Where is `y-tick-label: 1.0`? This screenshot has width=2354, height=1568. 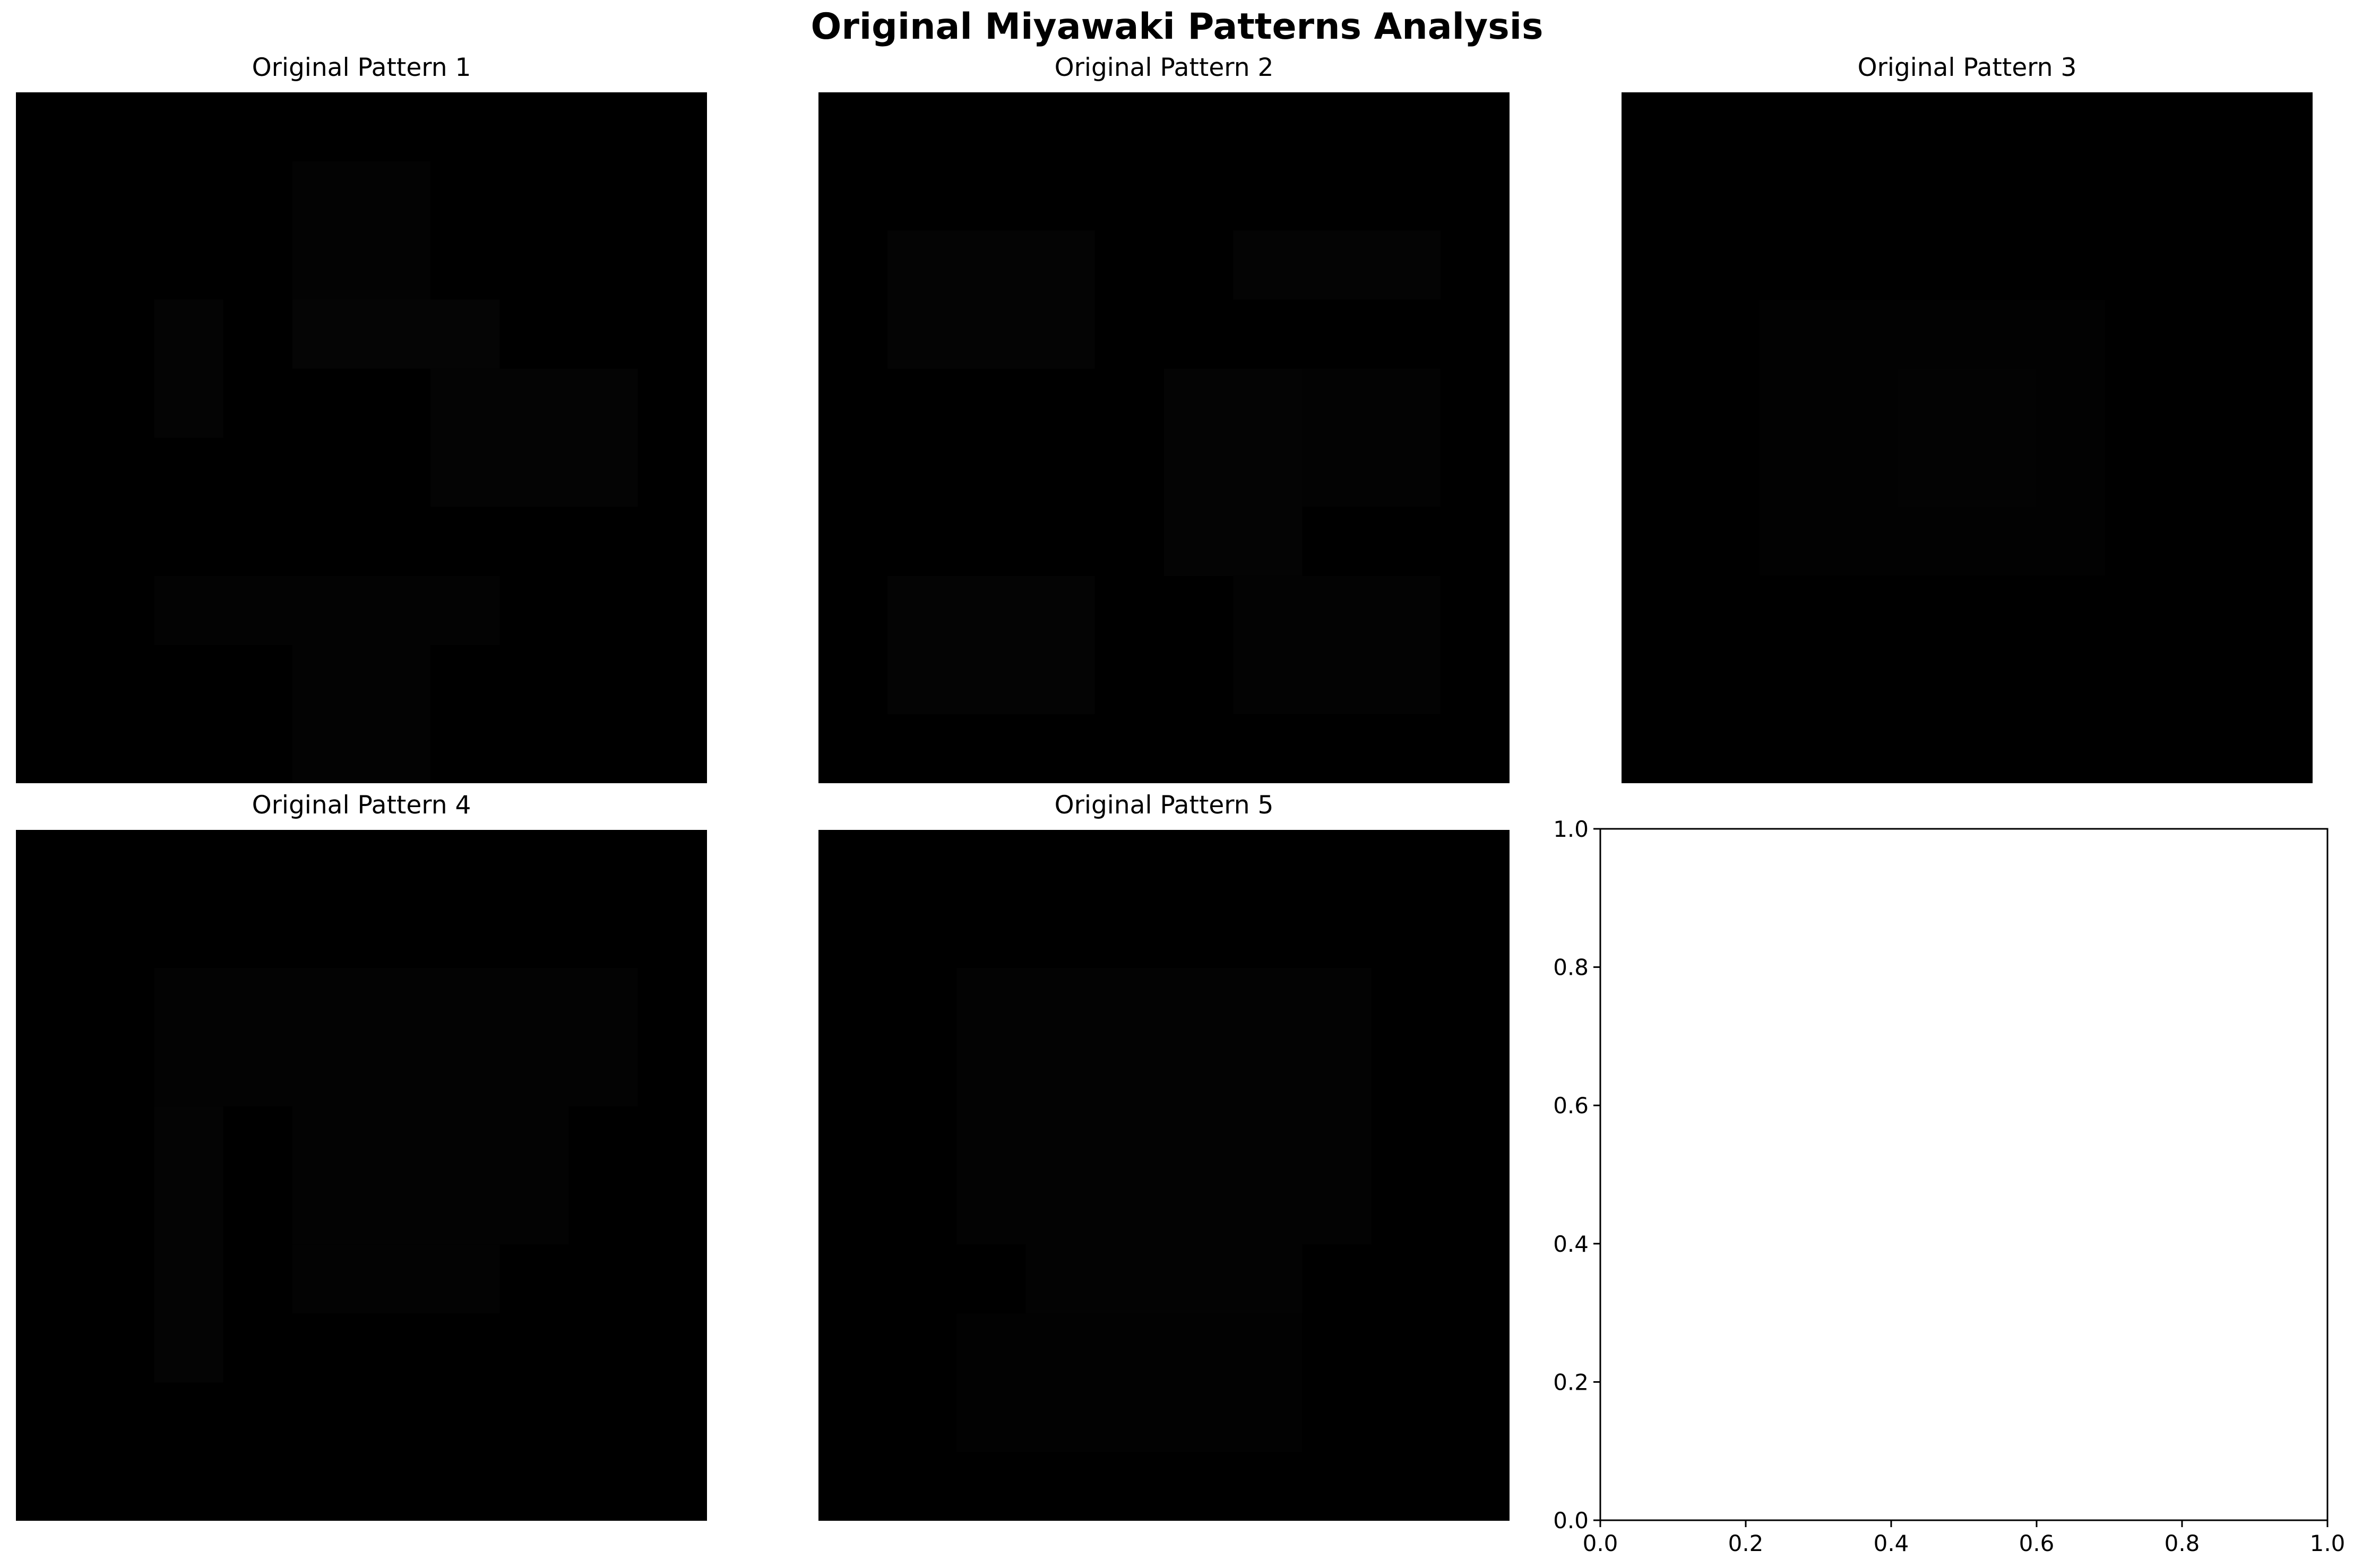 y-tick-label: 1.0 is located at coordinates (1571, 829).